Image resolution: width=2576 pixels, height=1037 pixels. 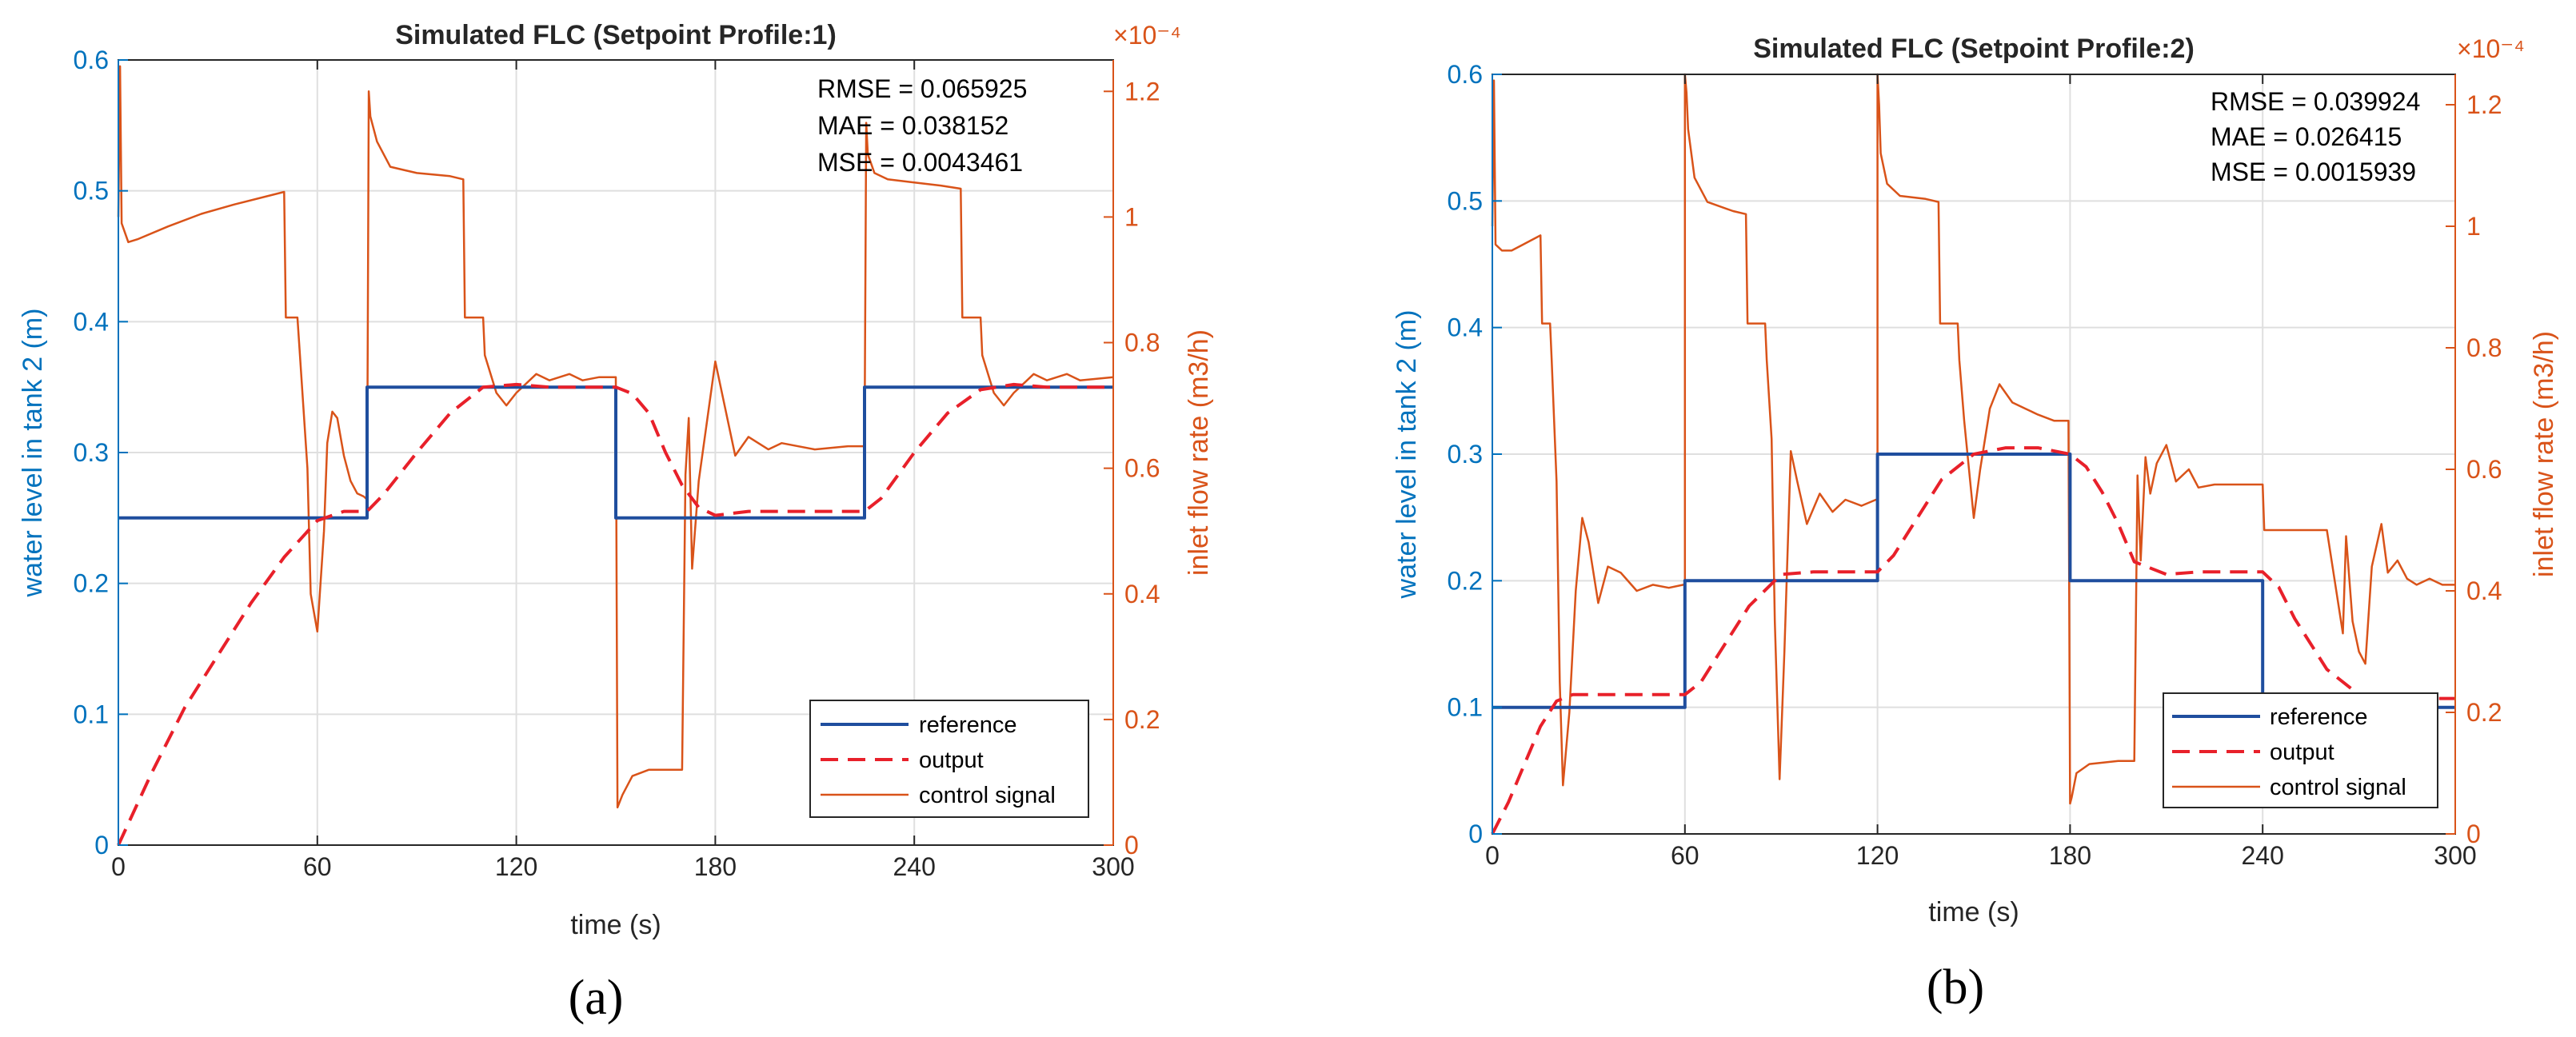 What do you see at coordinates (615, 453) in the screenshot?
I see `series-line-reference` at bounding box center [615, 453].